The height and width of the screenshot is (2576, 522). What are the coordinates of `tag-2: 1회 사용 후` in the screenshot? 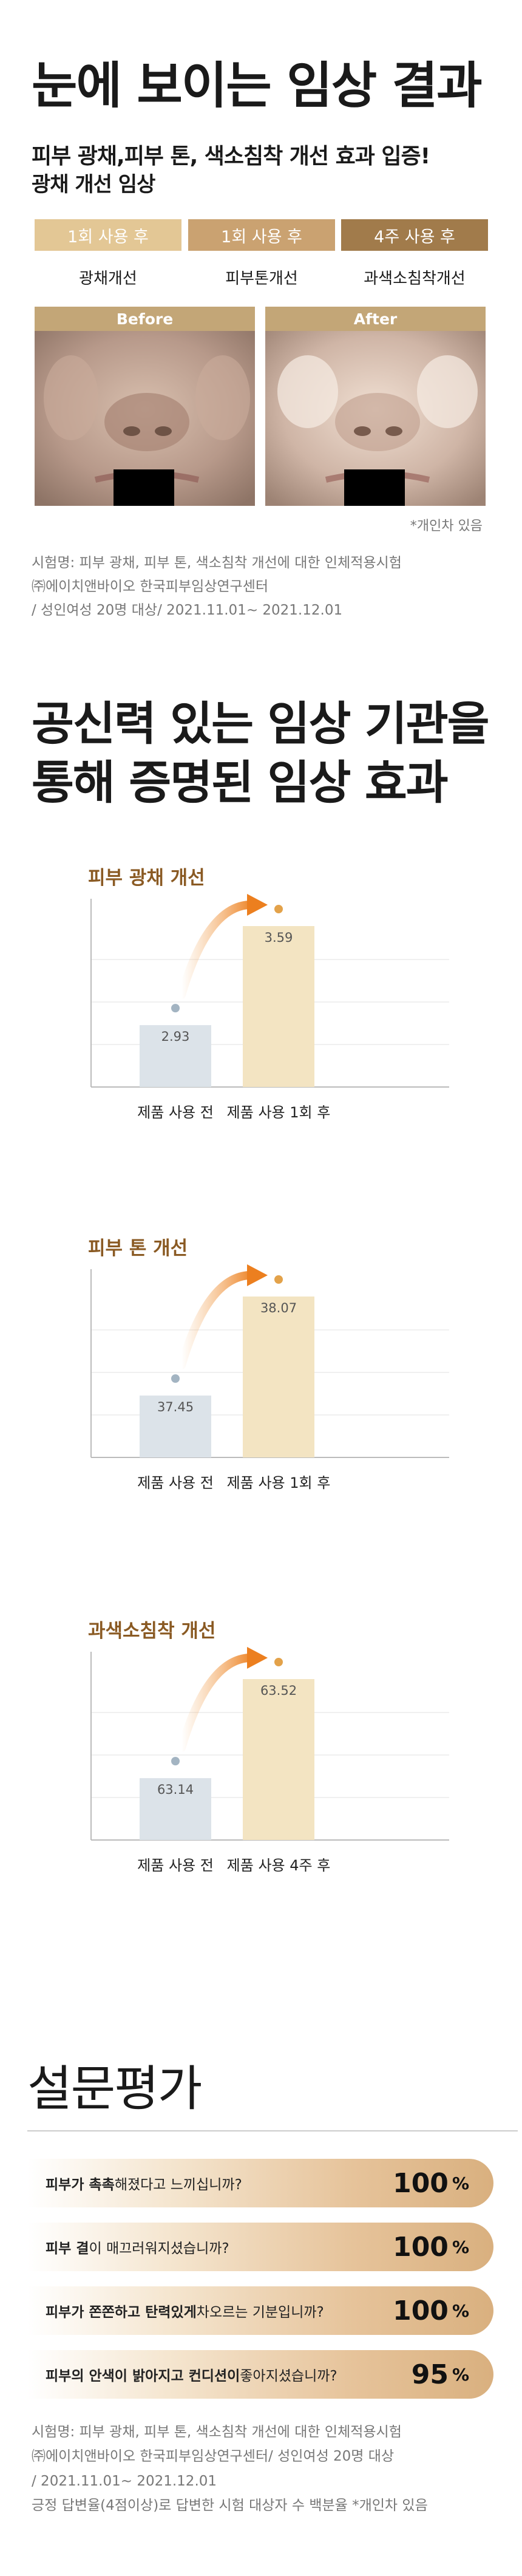 It's located at (261, 235).